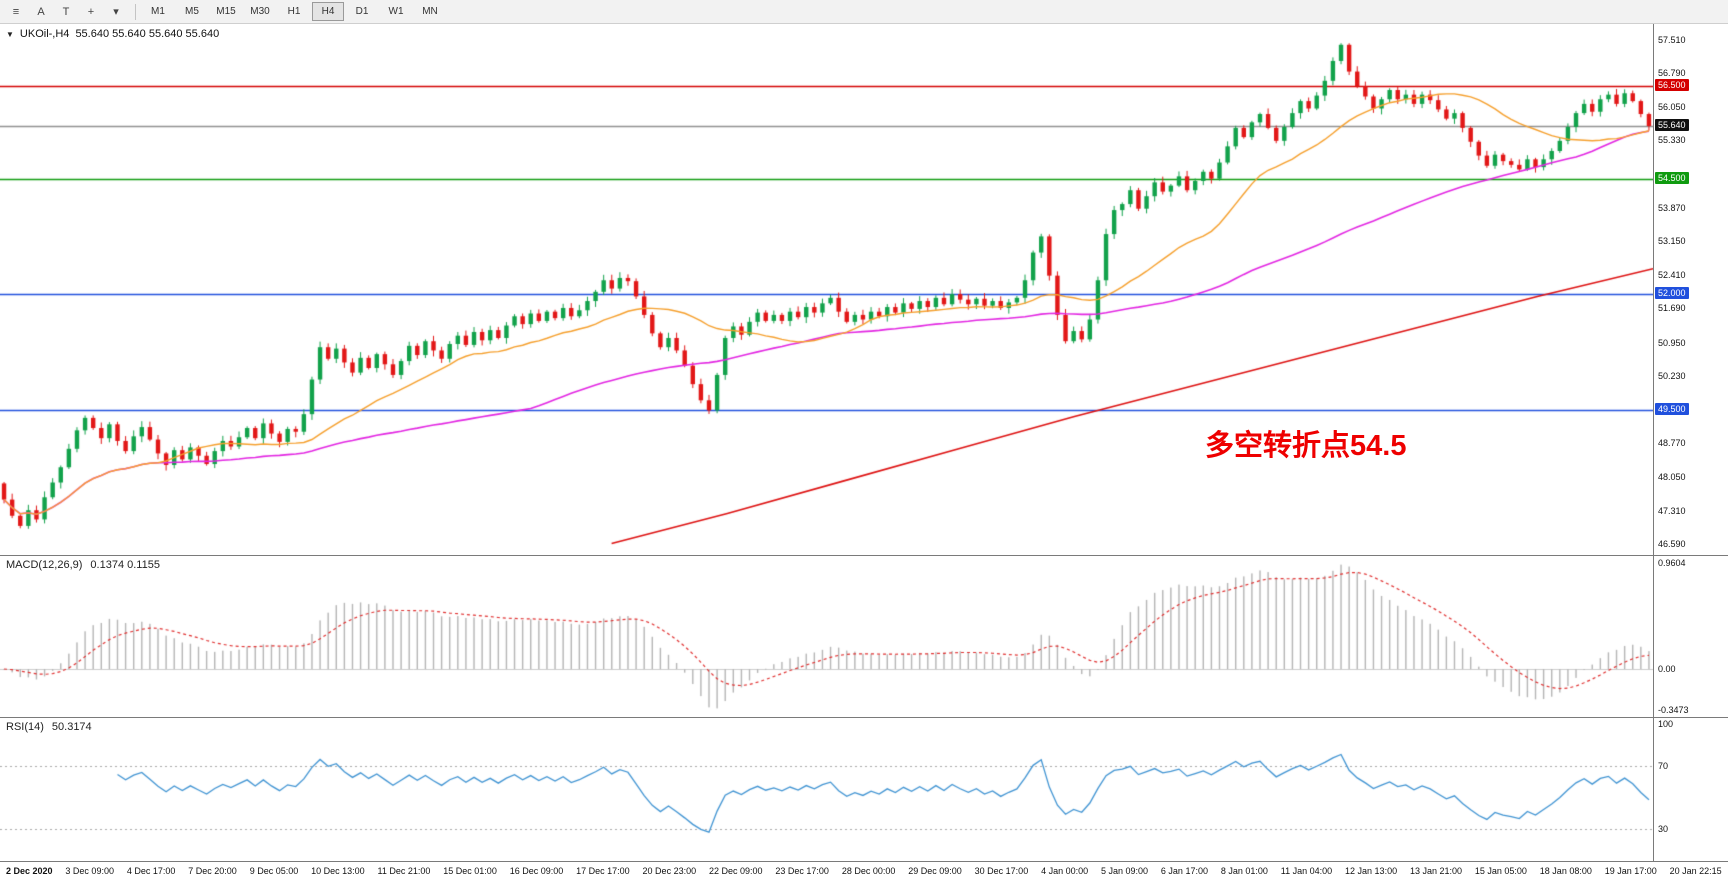 The image size is (1728, 895). Describe the element at coordinates (125, 565) in the screenshot. I see `macd-values: 0.1374 0.1155` at that location.